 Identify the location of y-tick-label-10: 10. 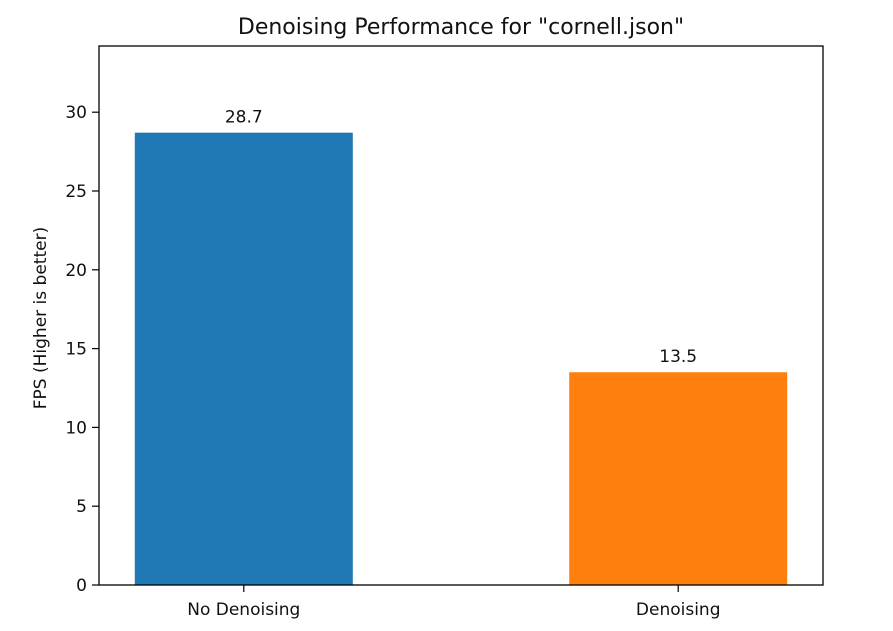
(76, 428).